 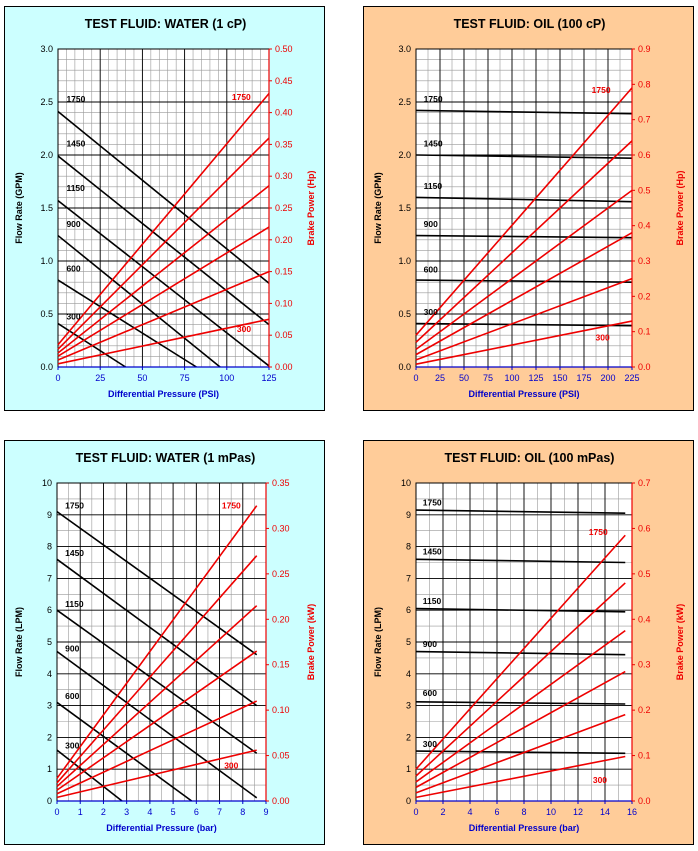 What do you see at coordinates (644, 120) in the screenshot?
I see `y2-tick-label: 0.7` at bounding box center [644, 120].